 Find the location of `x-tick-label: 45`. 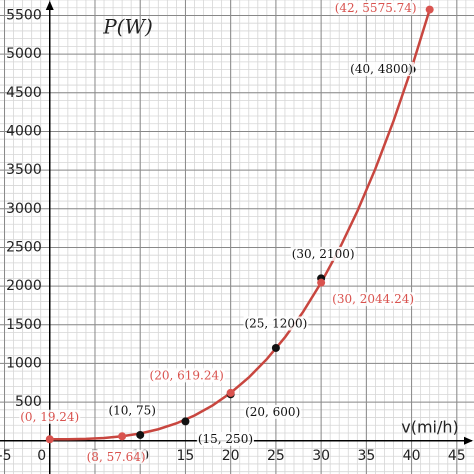

x-tick-label: 45 is located at coordinates (457, 456).